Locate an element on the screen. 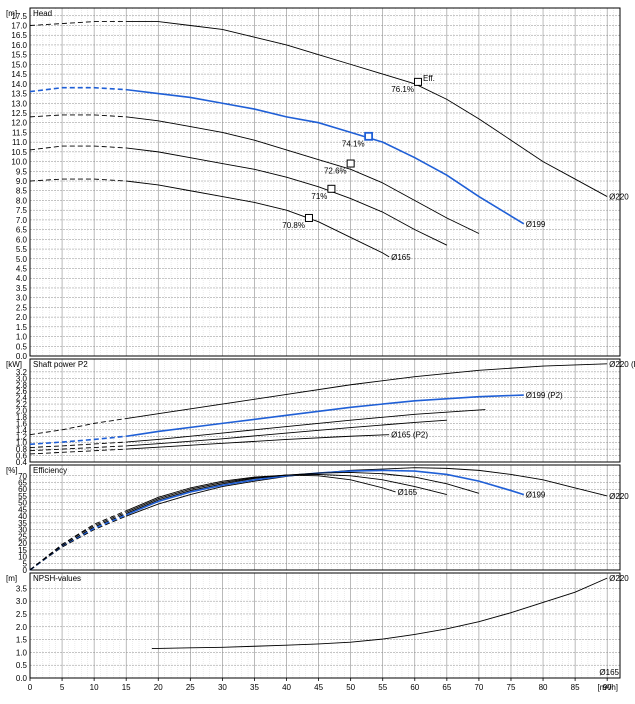 This screenshot has height=704, width=635. y-tick-label: 13.0 is located at coordinates (19, 103).